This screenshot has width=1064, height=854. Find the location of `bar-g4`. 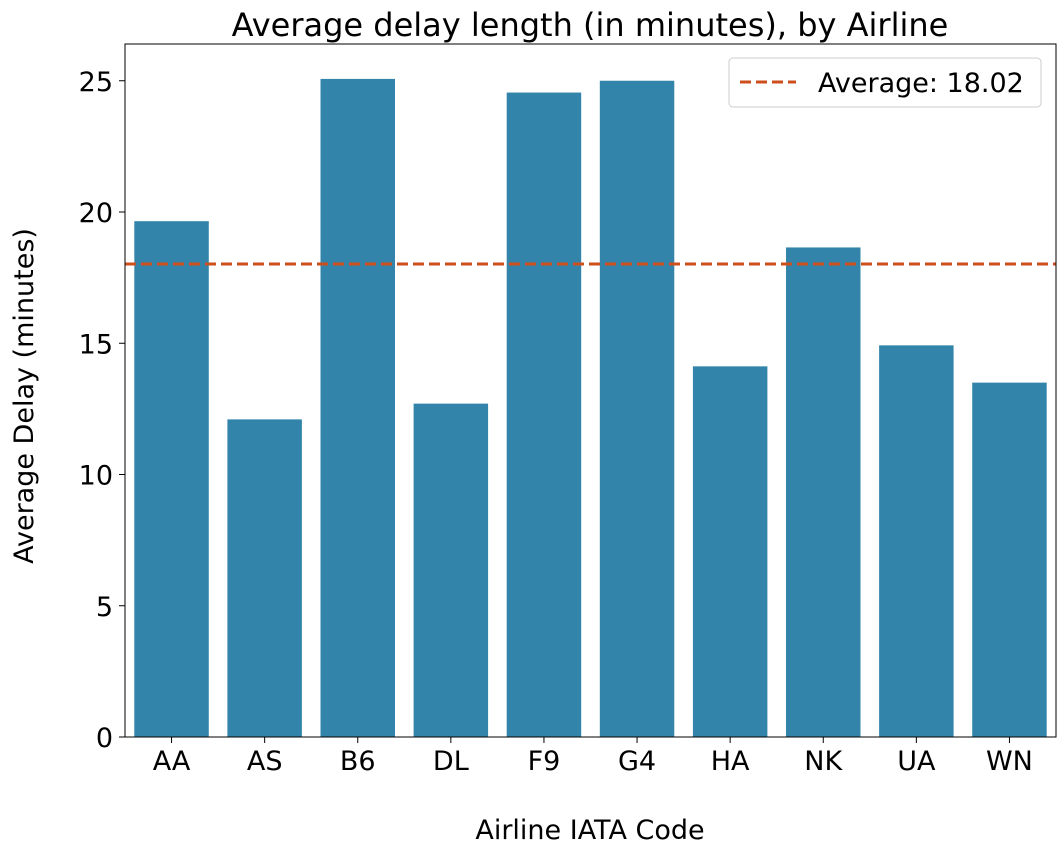

bar-g4 is located at coordinates (637, 408).